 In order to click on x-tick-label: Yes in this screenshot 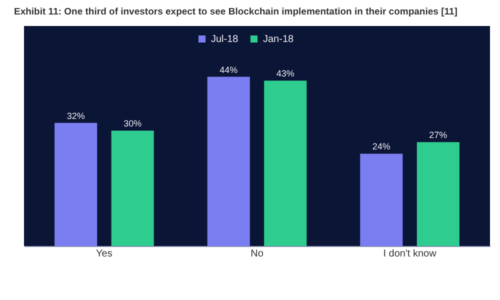, I will do `click(104, 254)`.